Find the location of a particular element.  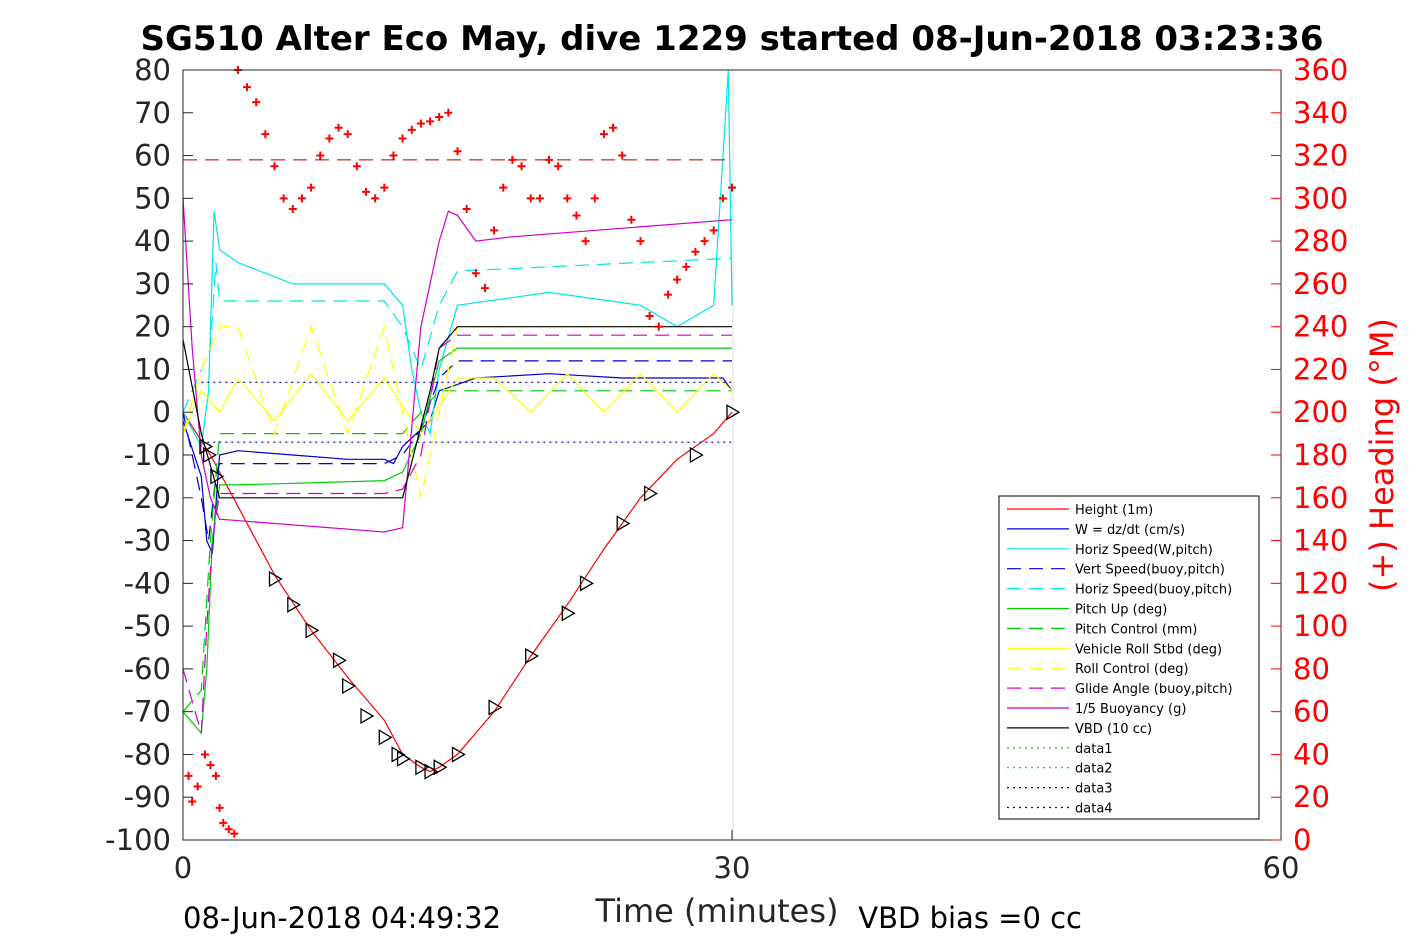

y2-tick-label: 340 is located at coordinates (1320, 113).